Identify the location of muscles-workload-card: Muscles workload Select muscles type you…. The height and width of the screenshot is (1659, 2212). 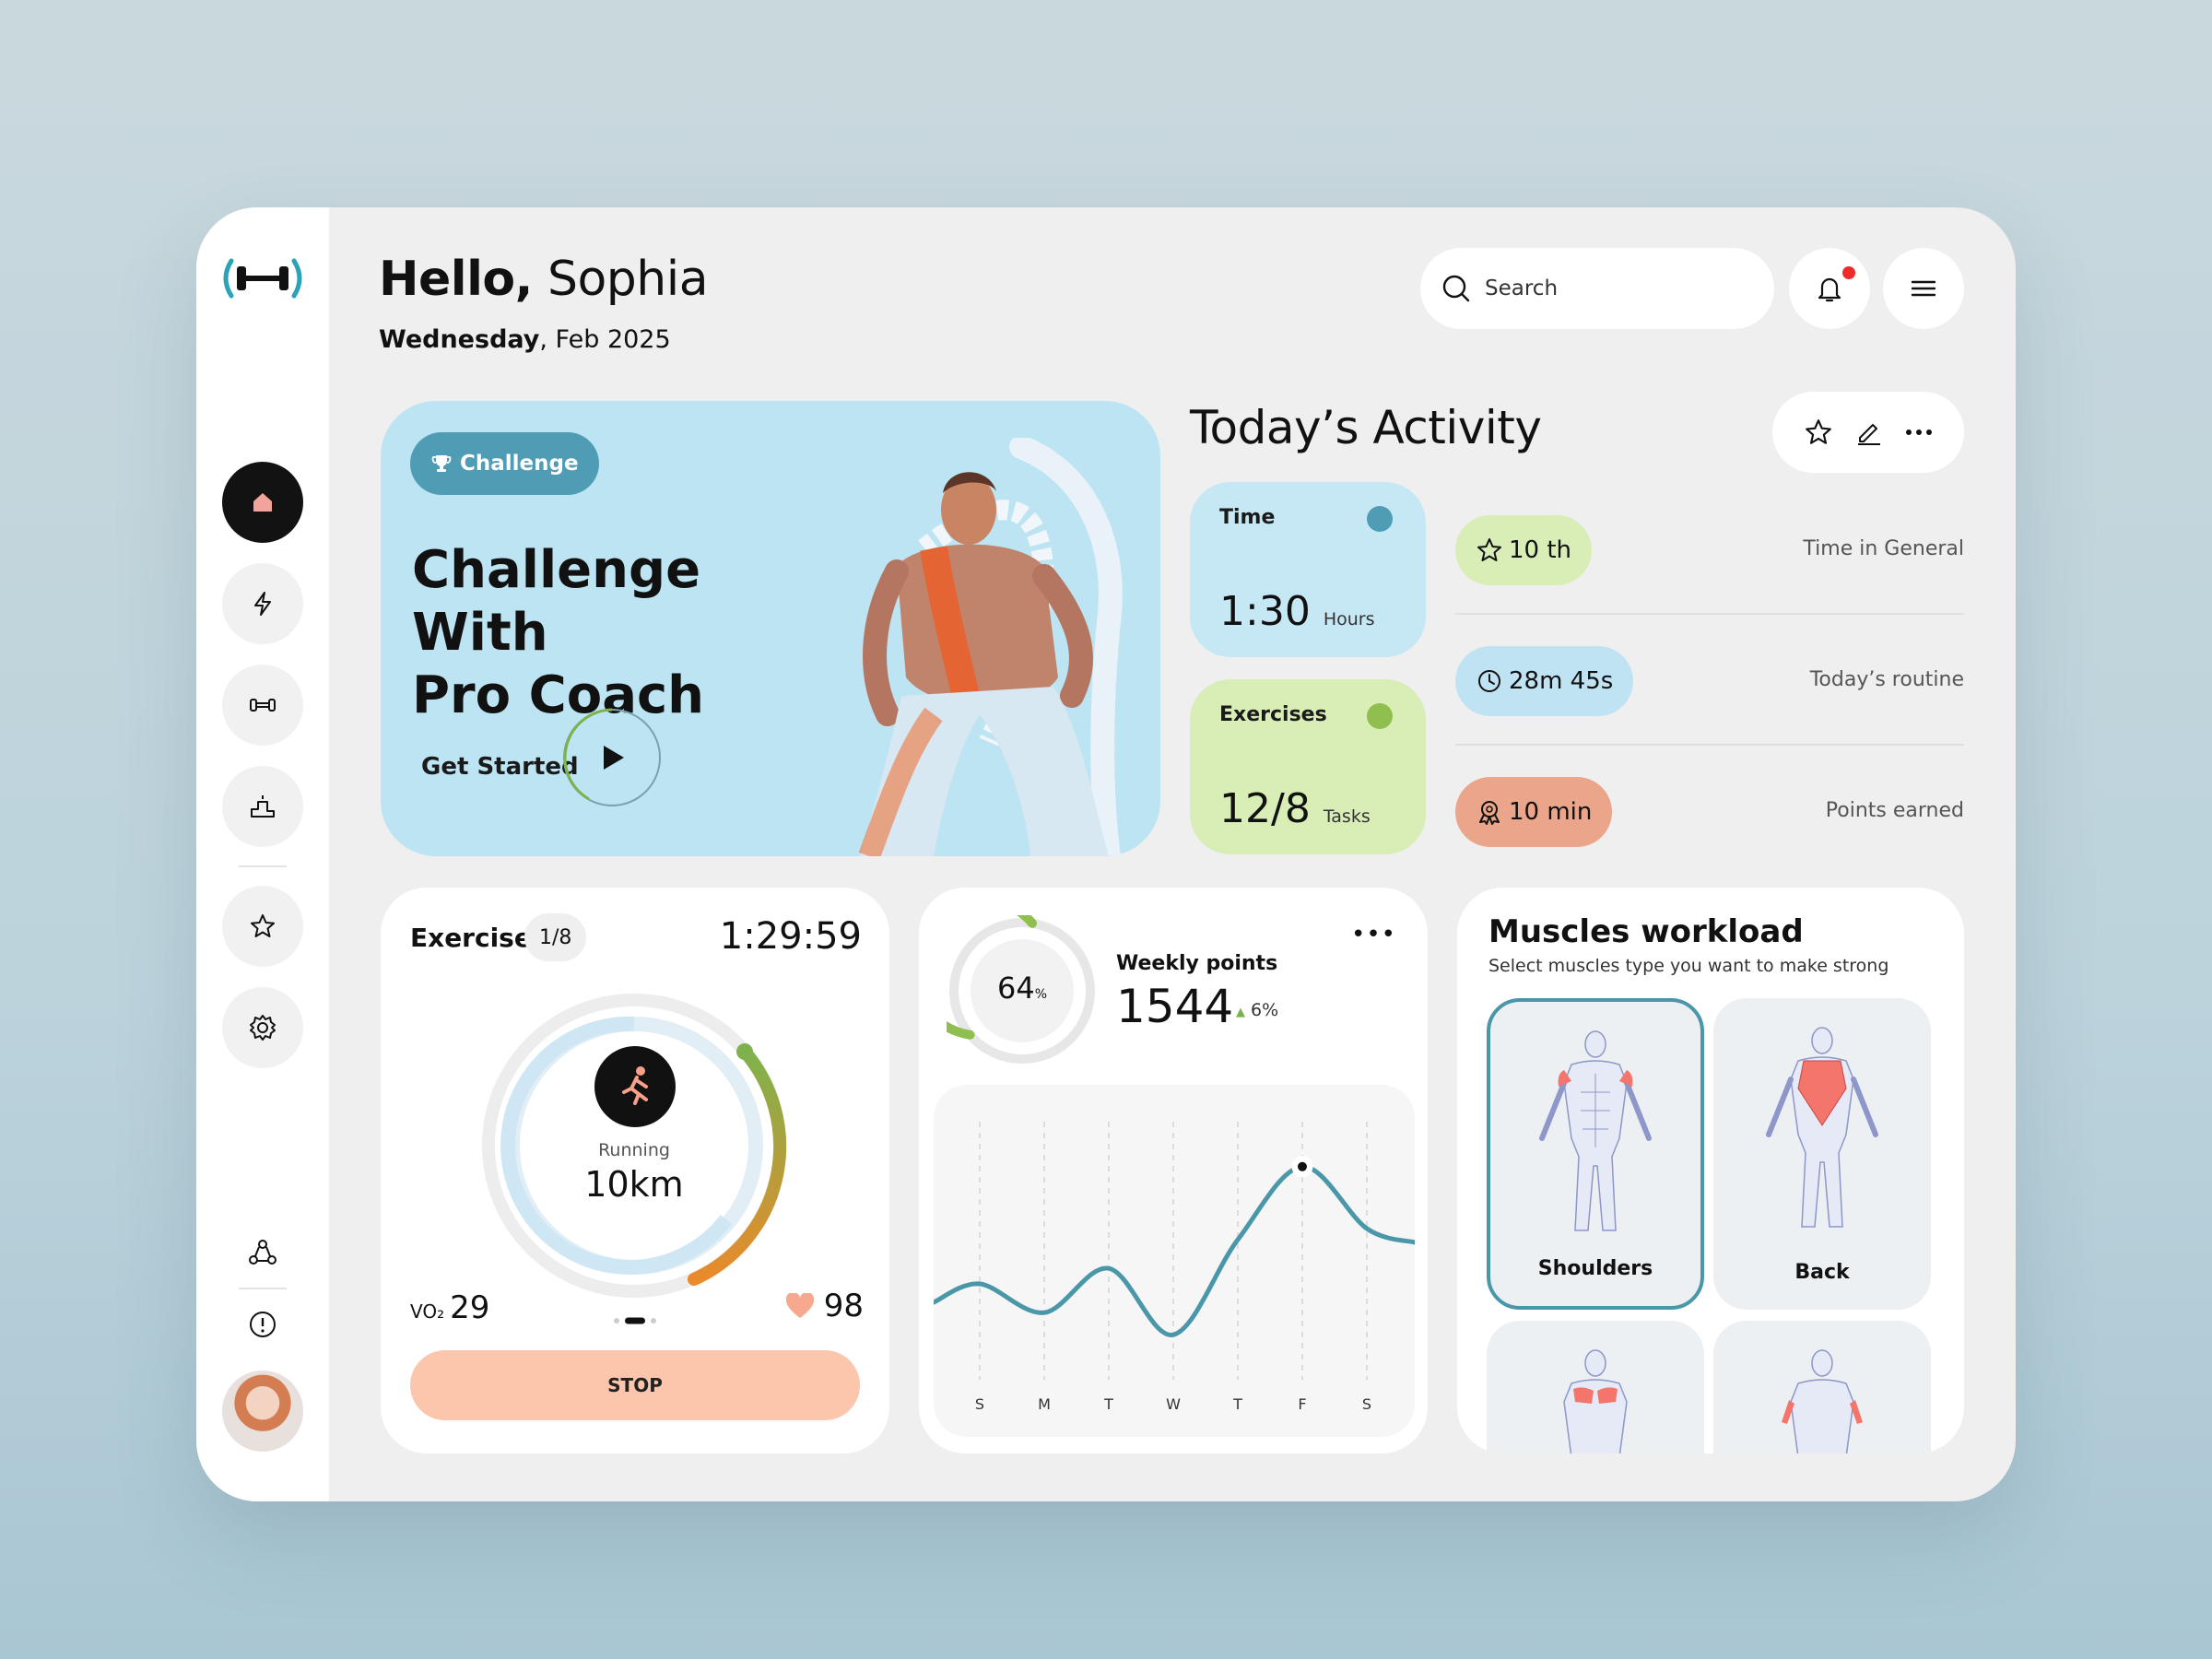
(1710, 1170).